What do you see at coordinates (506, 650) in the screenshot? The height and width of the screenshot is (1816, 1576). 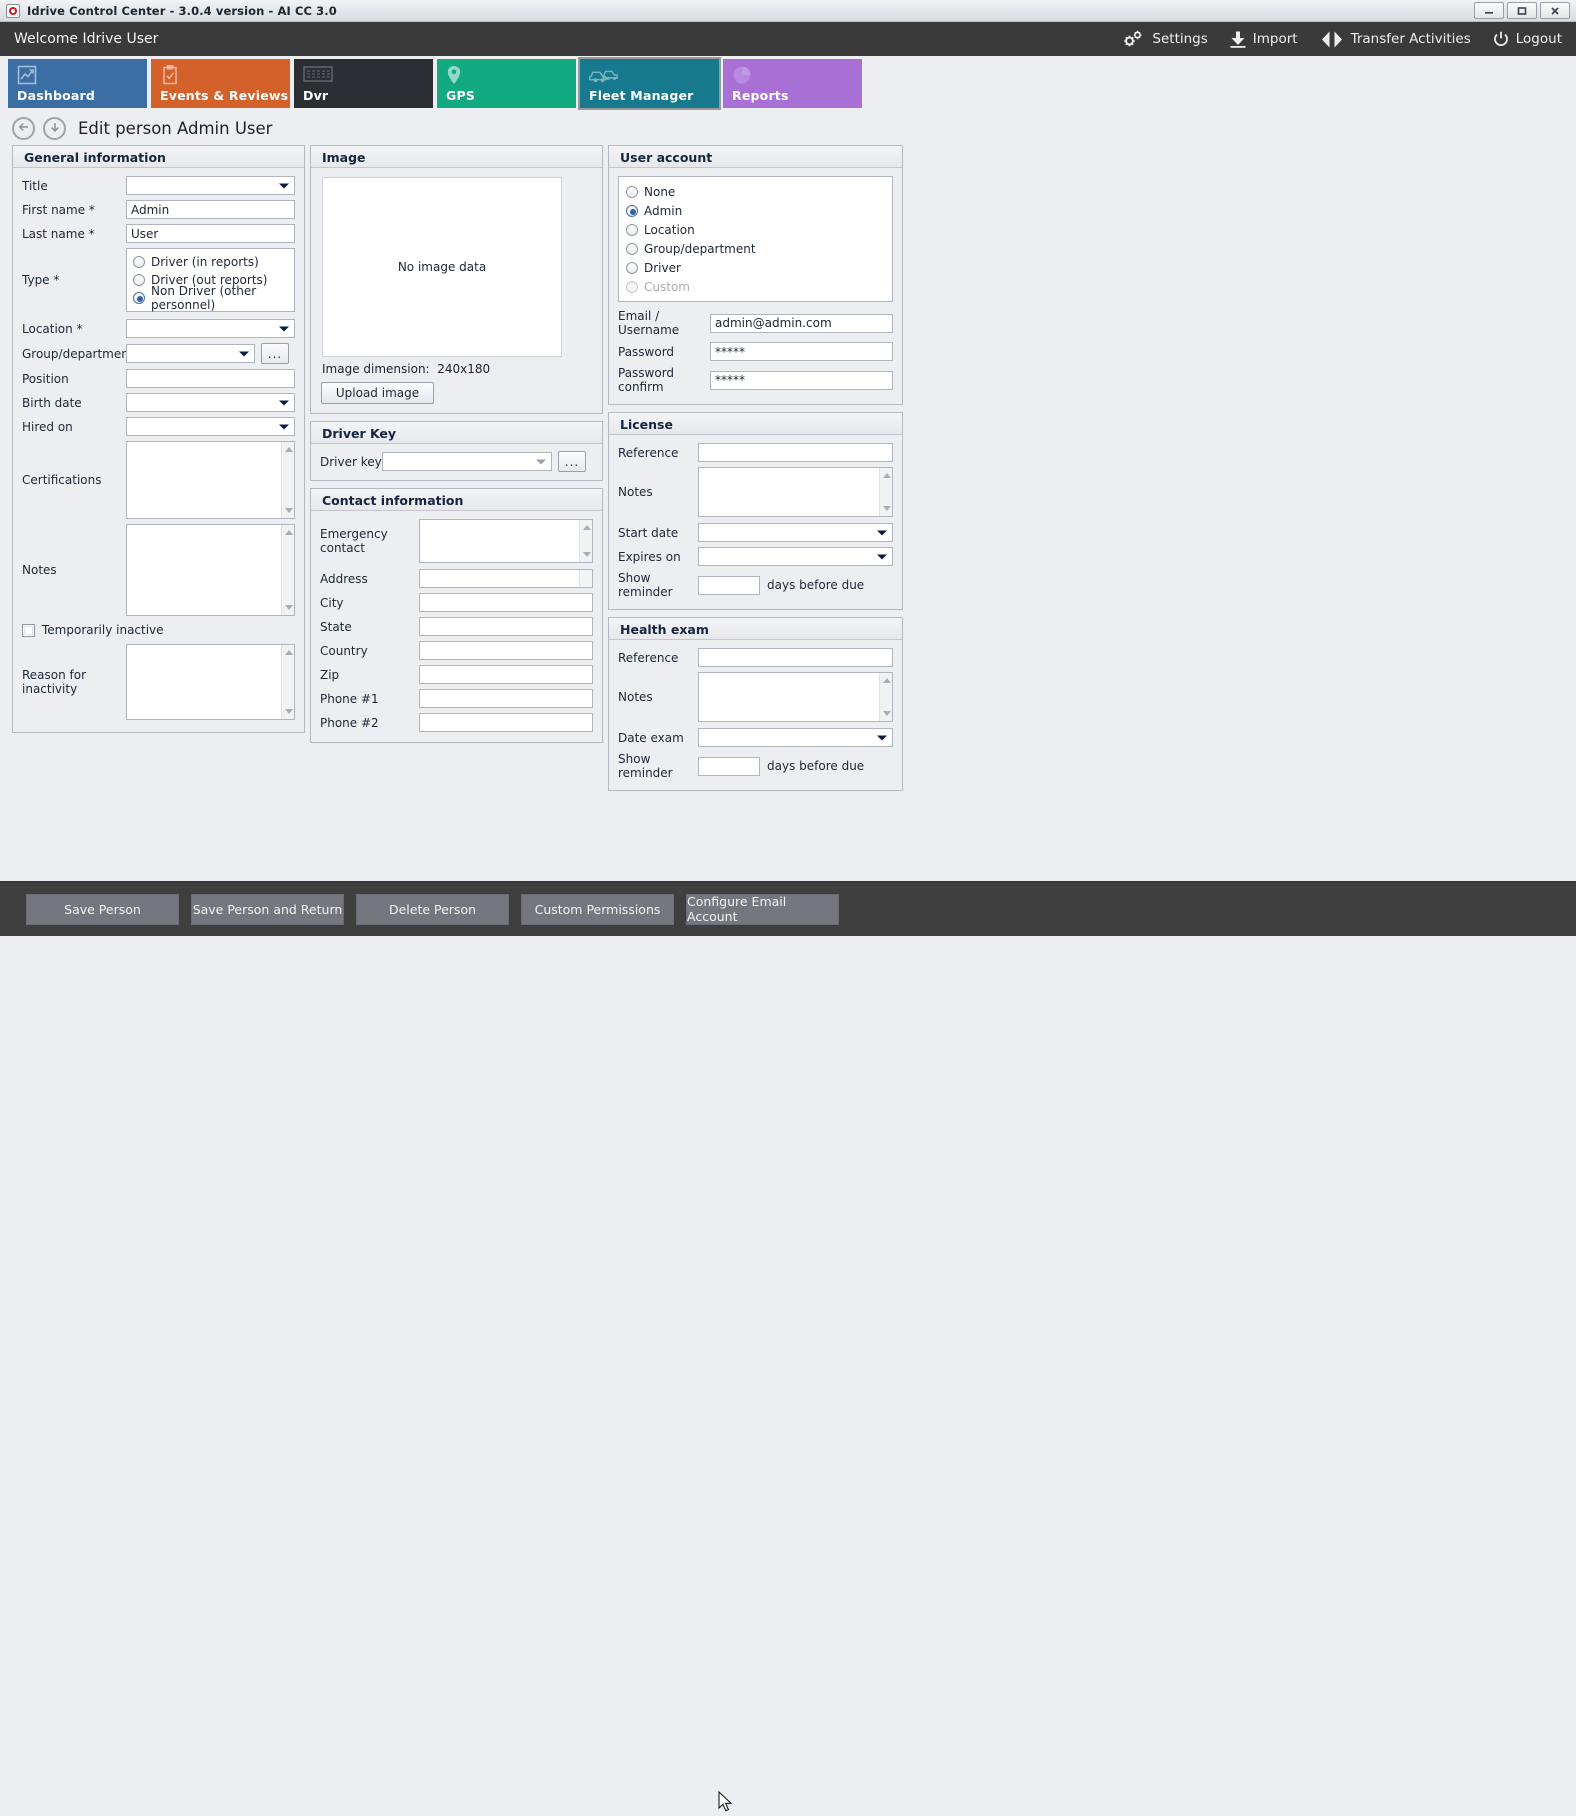 I see `country-input` at bounding box center [506, 650].